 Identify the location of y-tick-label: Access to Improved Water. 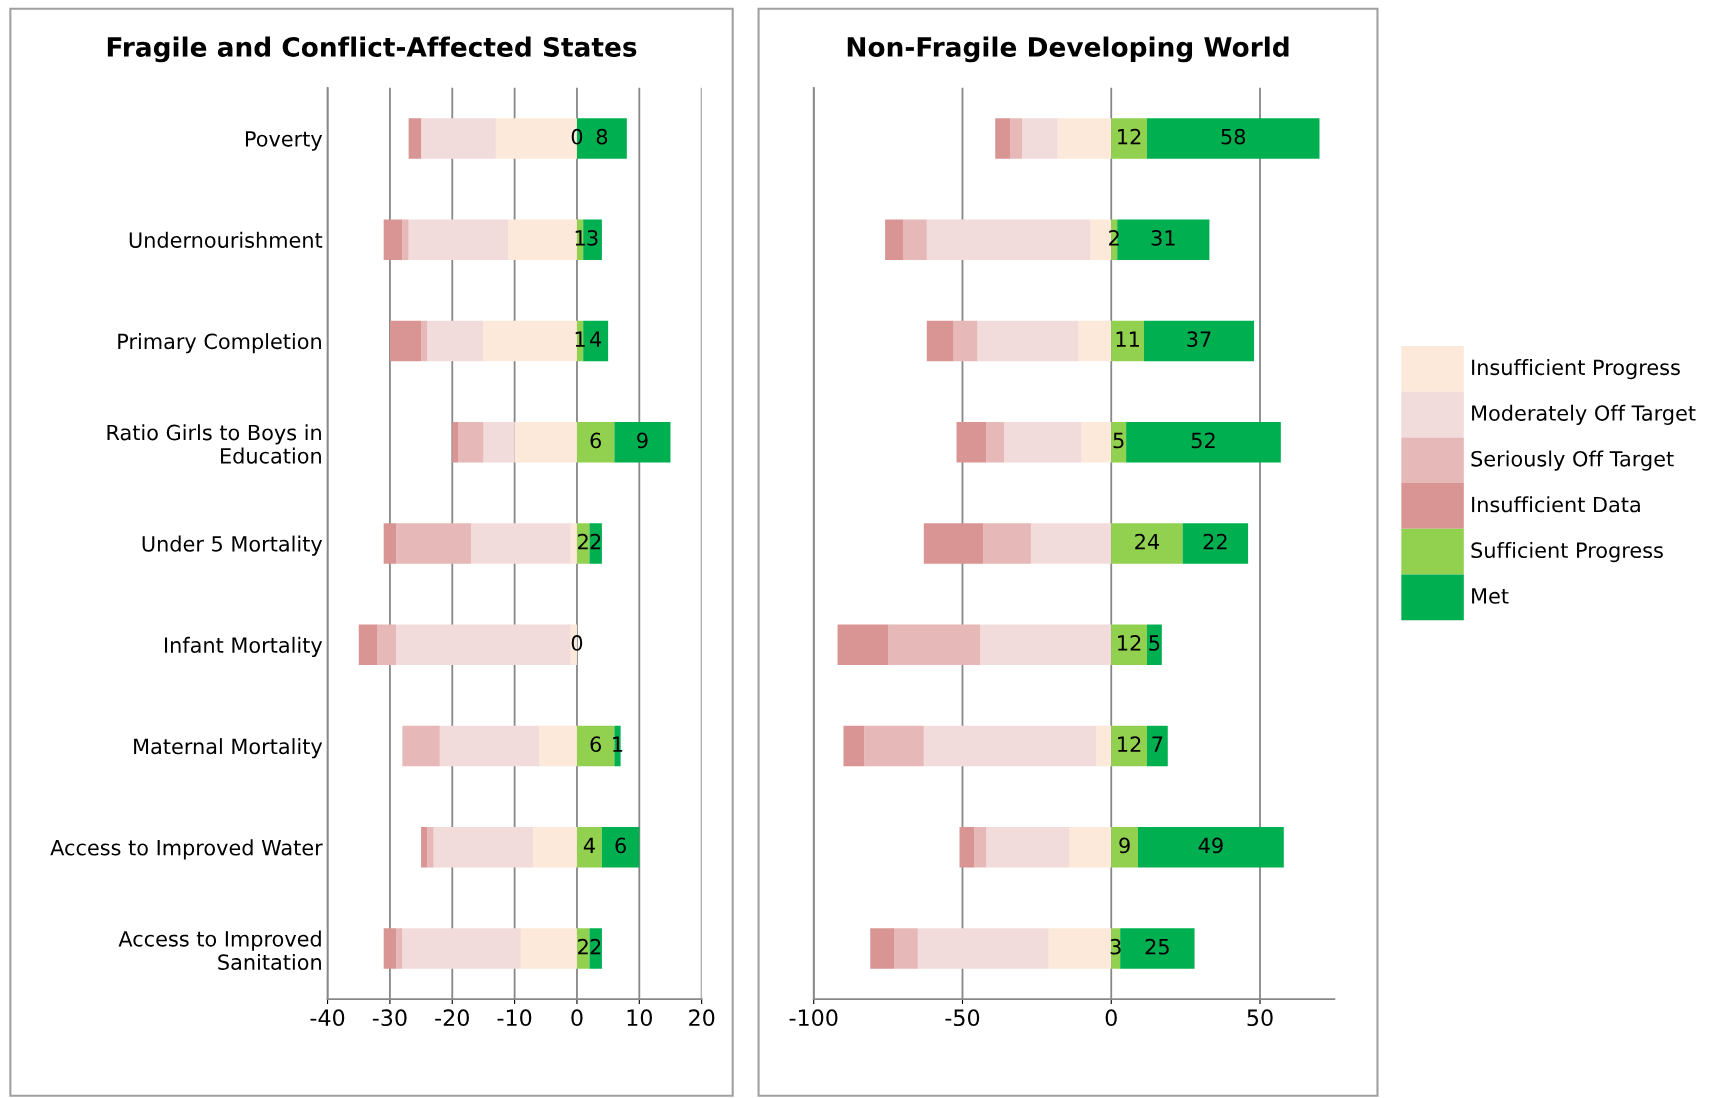
(186, 849).